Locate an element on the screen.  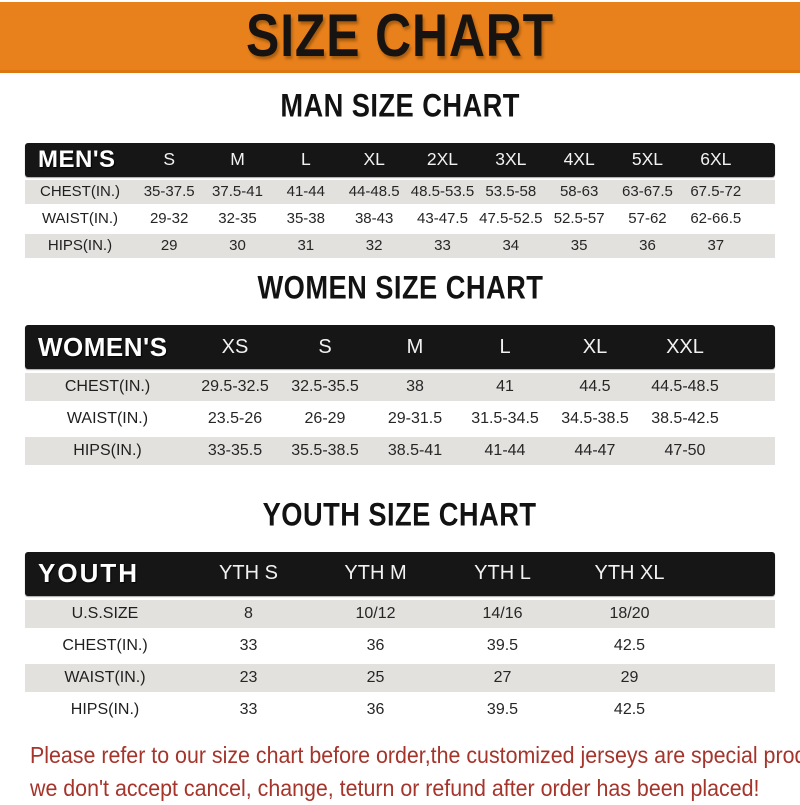
size-value-cell: 35-38 is located at coordinates (305, 219).